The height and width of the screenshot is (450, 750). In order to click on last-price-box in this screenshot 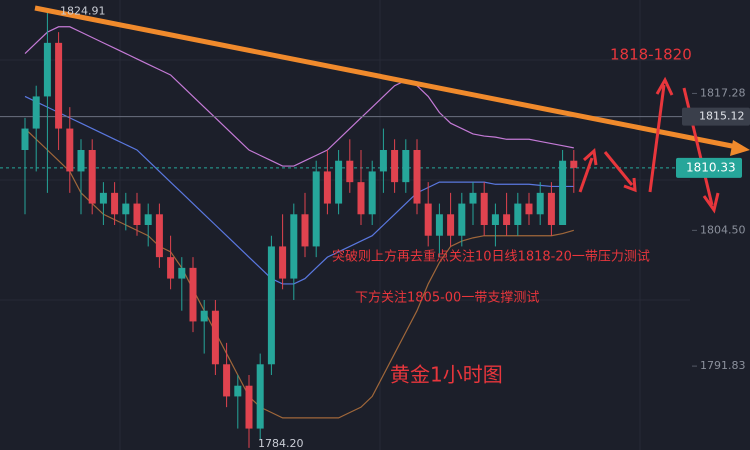, I will do `click(709, 167)`.